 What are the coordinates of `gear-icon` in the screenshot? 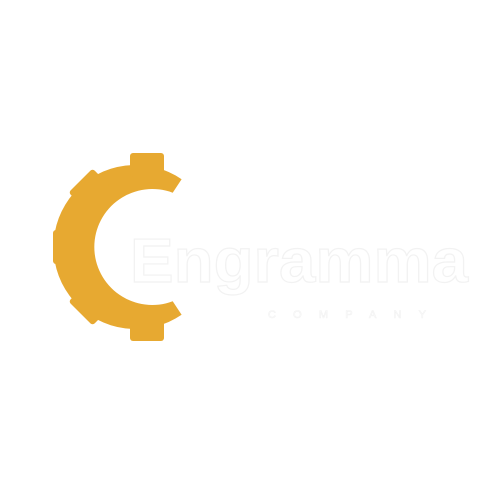 It's located at (117, 247).